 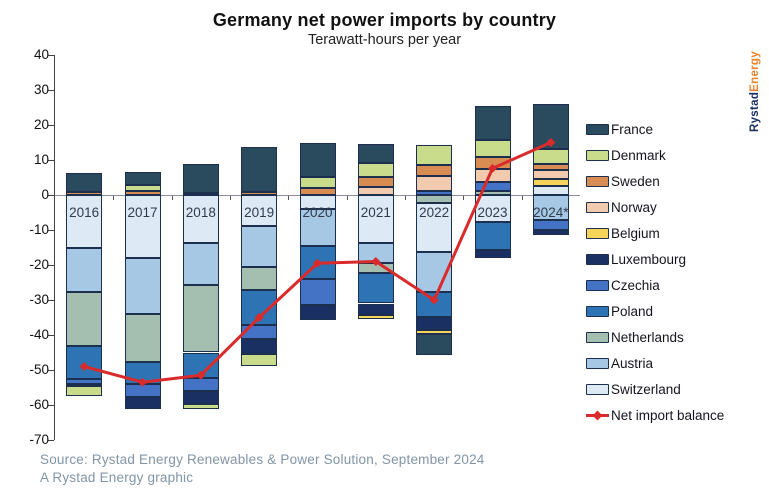 I want to click on legend-label: Poland, so click(x=632, y=311).